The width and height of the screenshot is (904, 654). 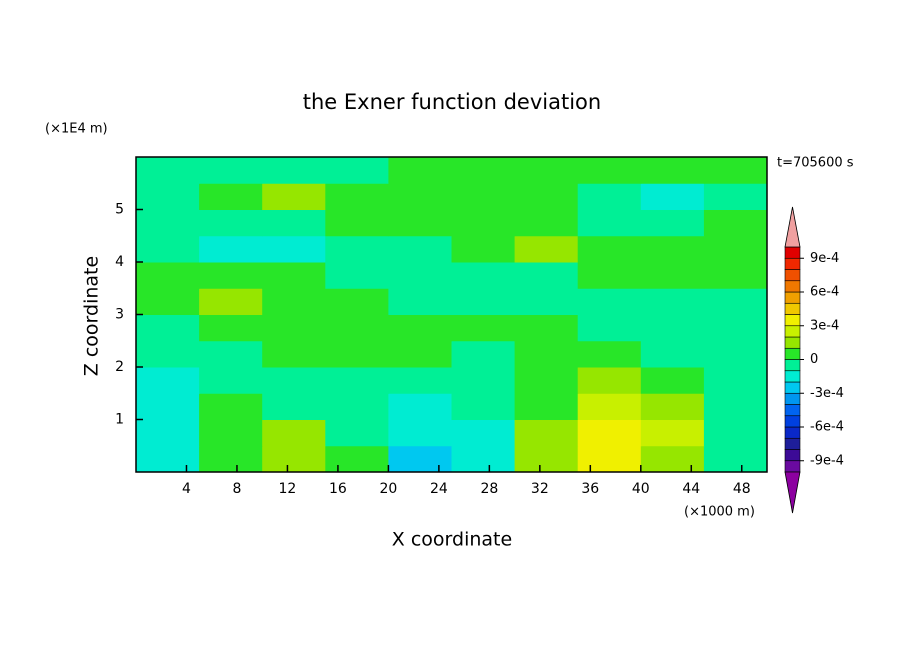 What do you see at coordinates (590, 489) in the screenshot?
I see `x-tick-label: 36` at bounding box center [590, 489].